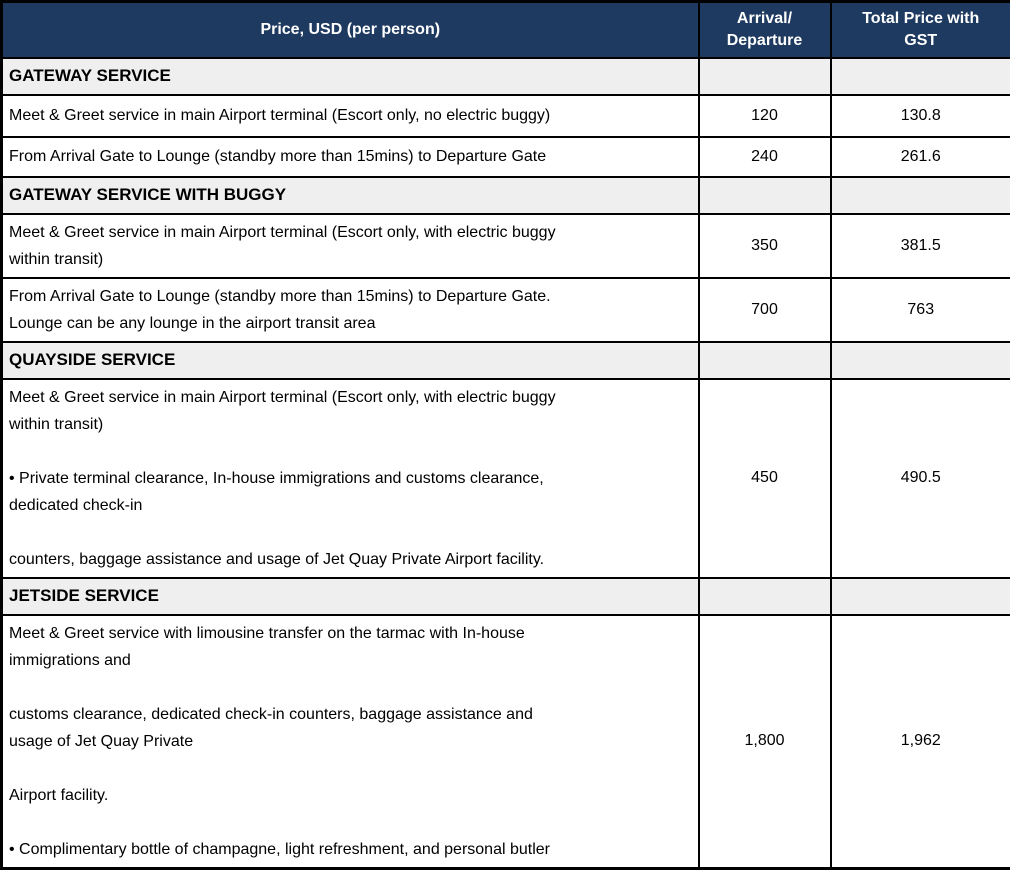 The image size is (1010, 870). What do you see at coordinates (765, 310) in the screenshot?
I see `price-value: 700` at bounding box center [765, 310].